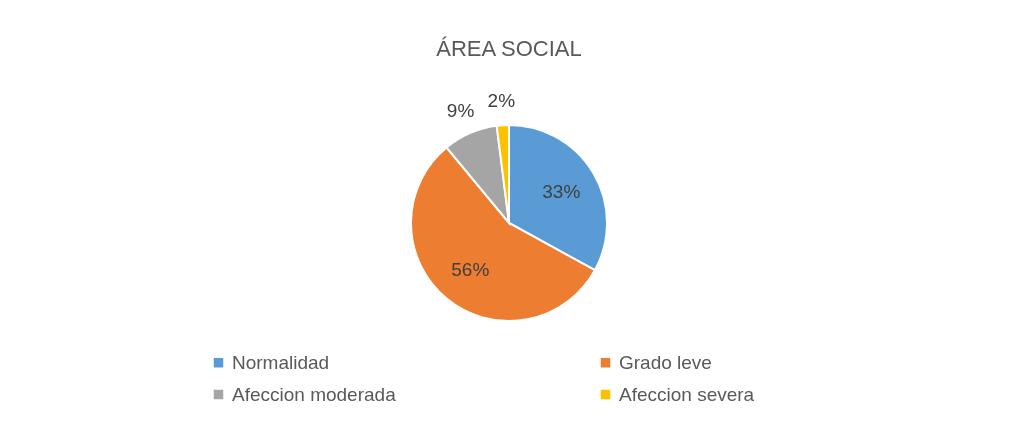 The image size is (1011, 431). Describe the element at coordinates (314, 394) in the screenshot. I see `legend-label: Afeccion moderada` at that location.